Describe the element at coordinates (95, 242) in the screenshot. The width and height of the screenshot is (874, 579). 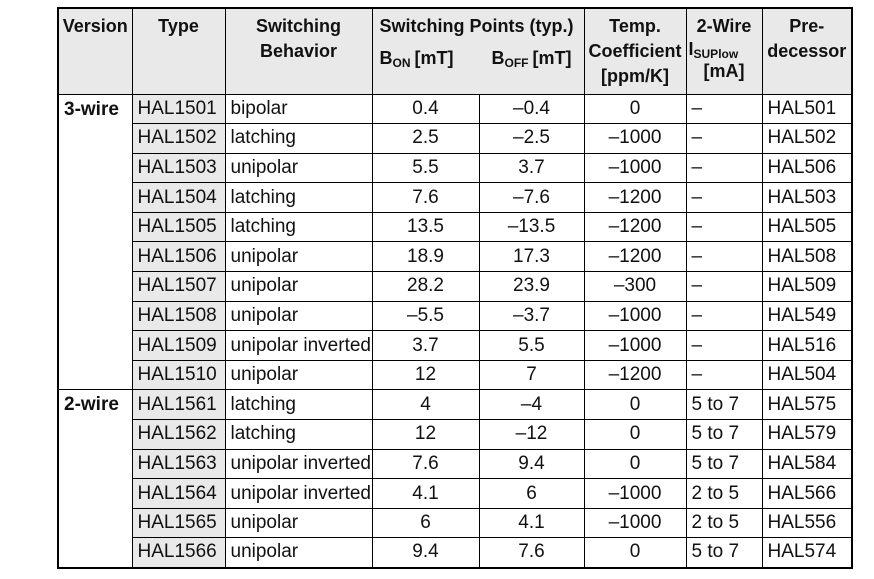
I see `version-cell: 3-wire` at that location.